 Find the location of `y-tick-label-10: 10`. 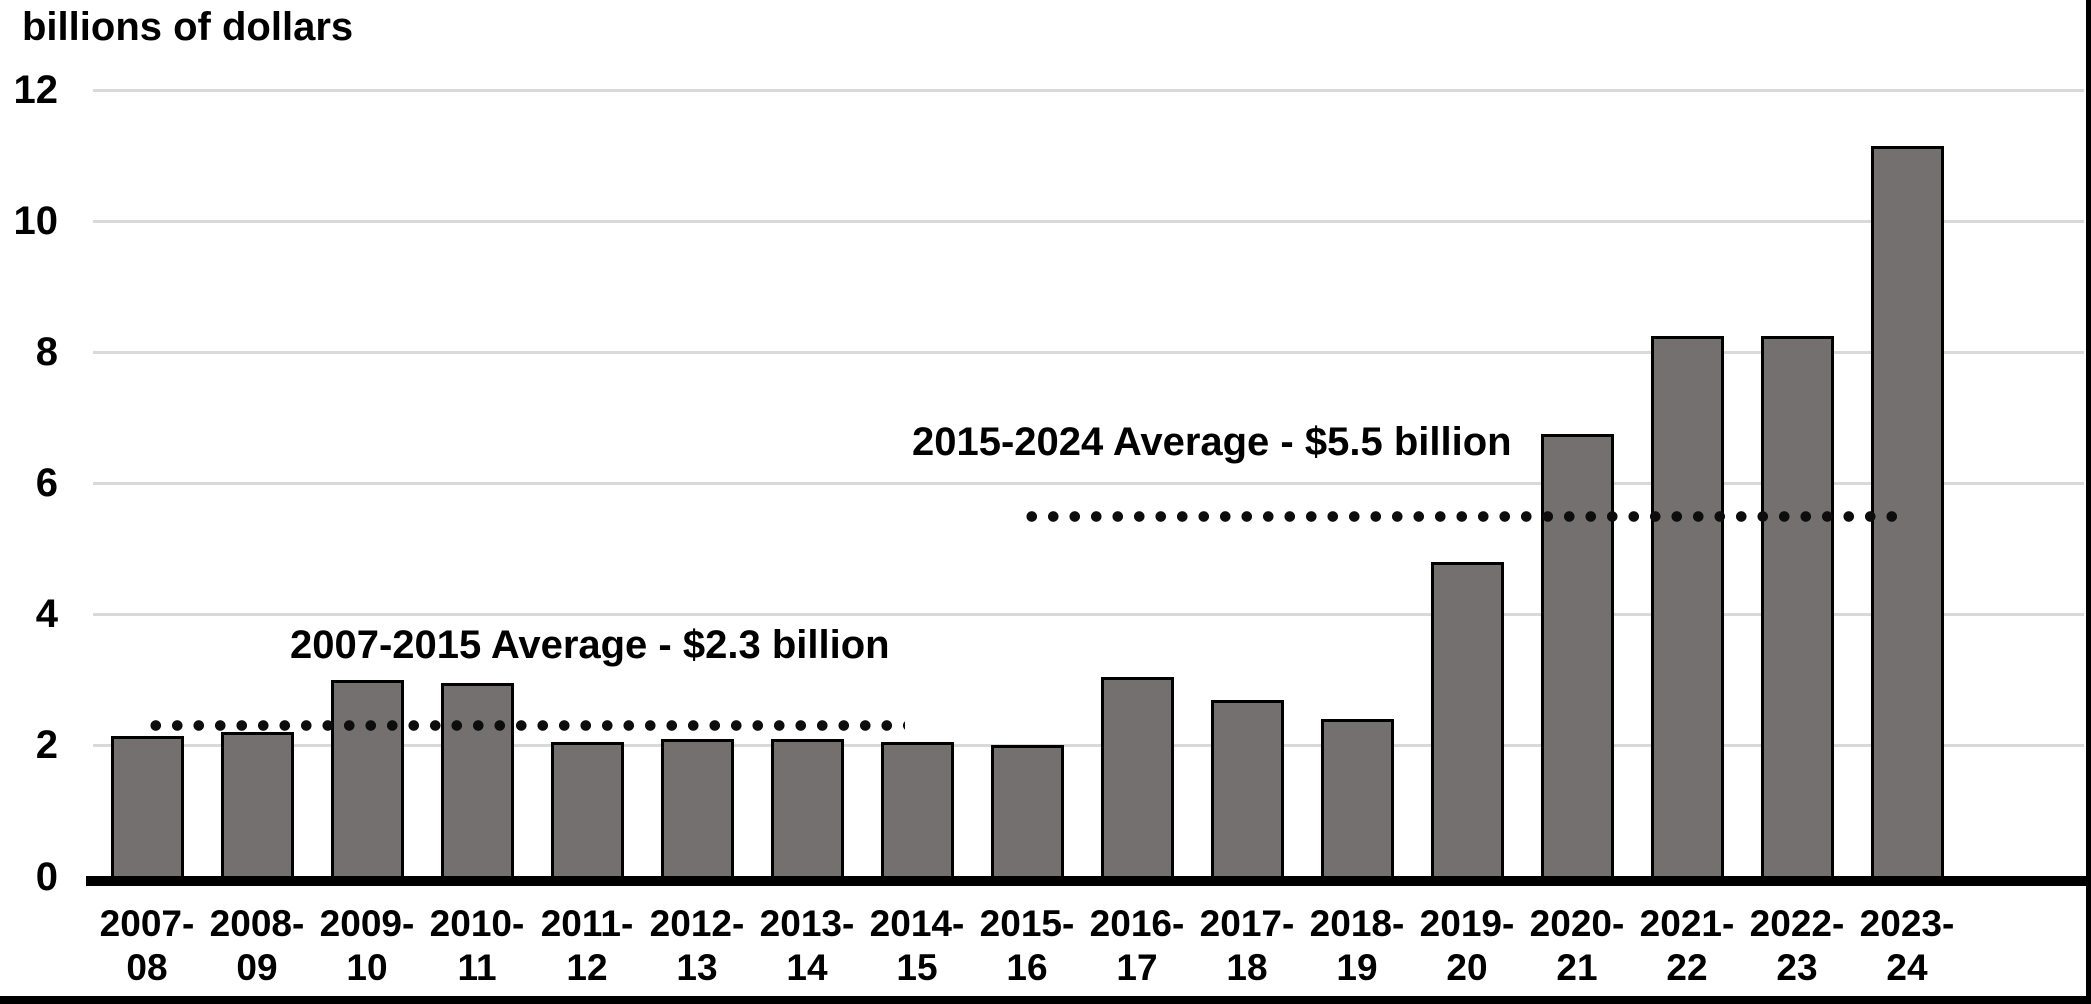

y-tick-label-10: 10 is located at coordinates (36, 221).